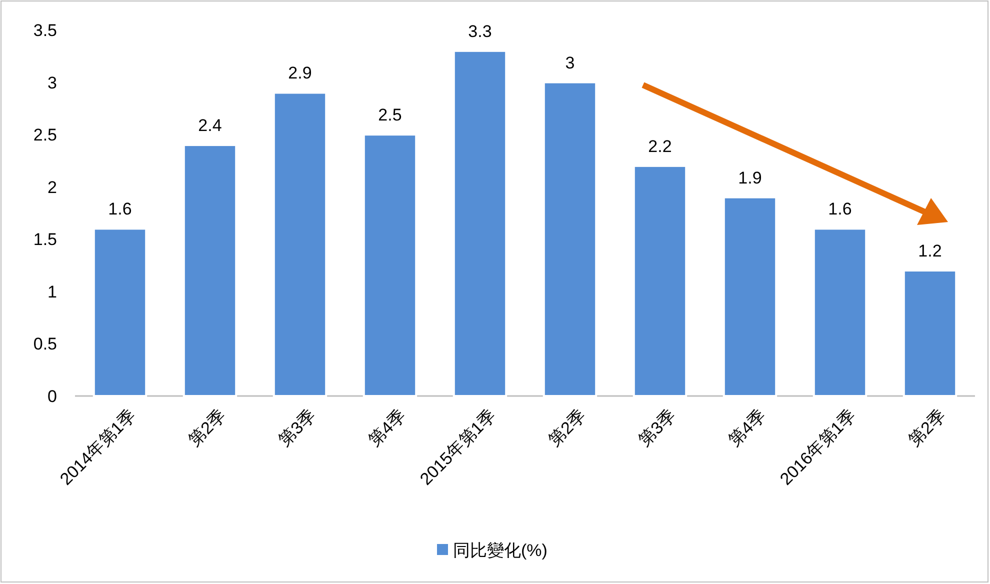  What do you see at coordinates (660, 146) in the screenshot?
I see `data-label: 2.2` at bounding box center [660, 146].